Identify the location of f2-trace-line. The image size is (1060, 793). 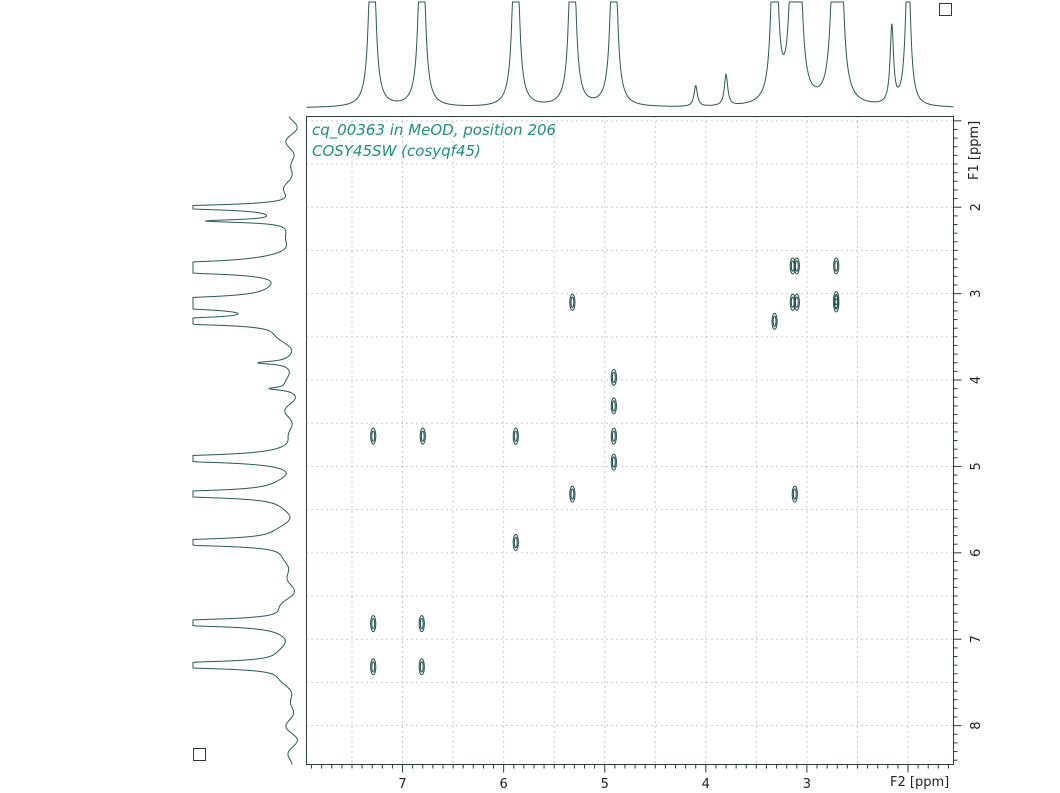
(630, 54).